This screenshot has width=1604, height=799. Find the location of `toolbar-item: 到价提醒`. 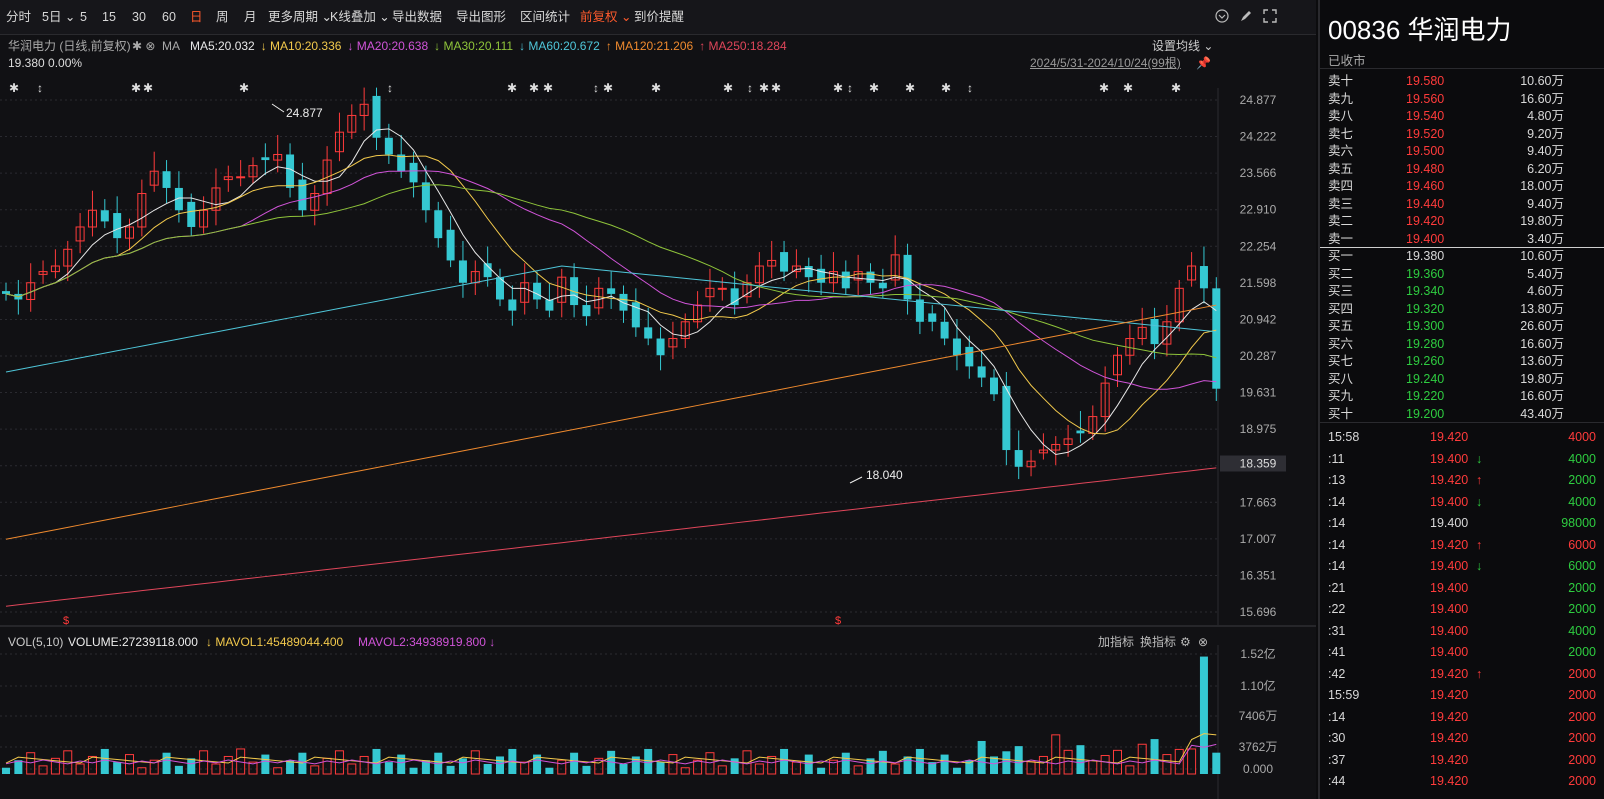

toolbar-item: 到价提醒 is located at coordinates (659, 17).